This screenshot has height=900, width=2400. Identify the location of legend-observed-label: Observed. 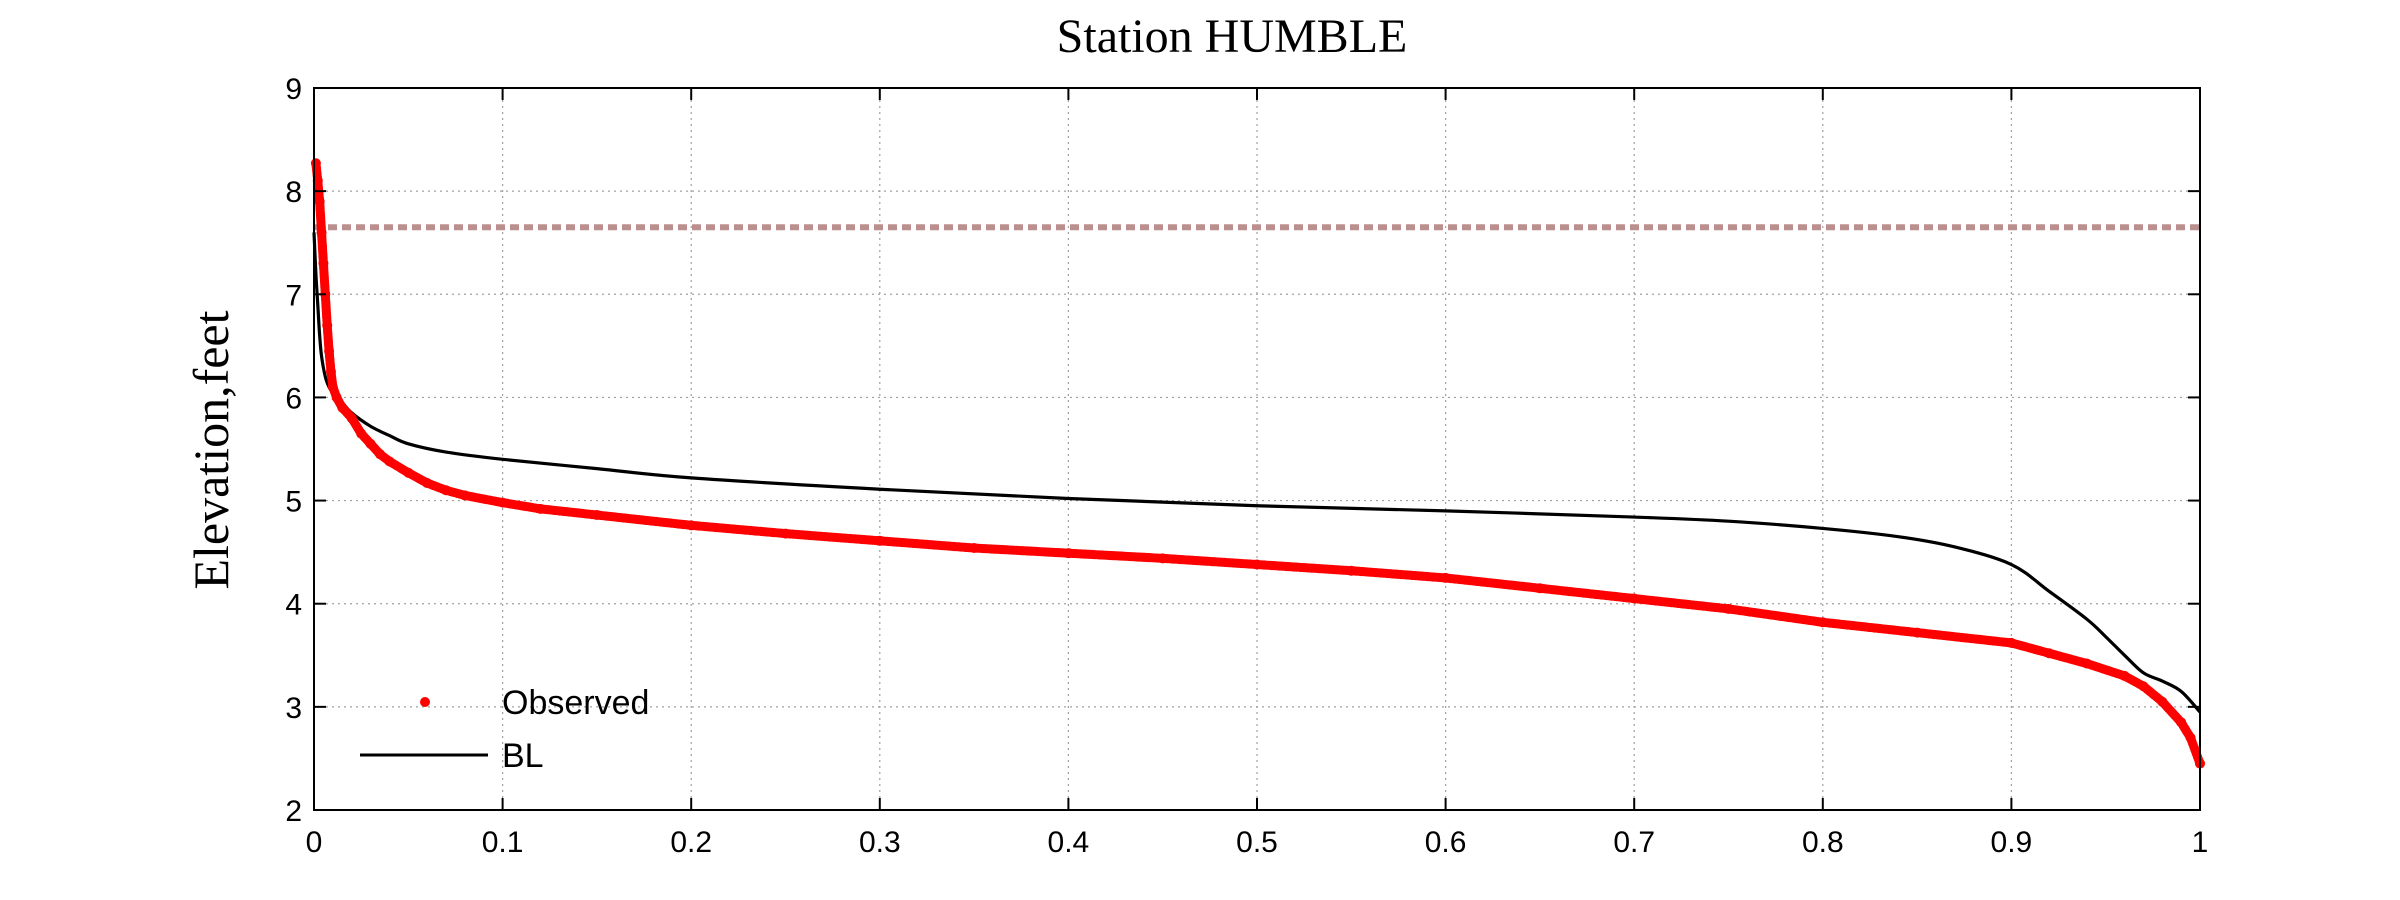
(575, 703).